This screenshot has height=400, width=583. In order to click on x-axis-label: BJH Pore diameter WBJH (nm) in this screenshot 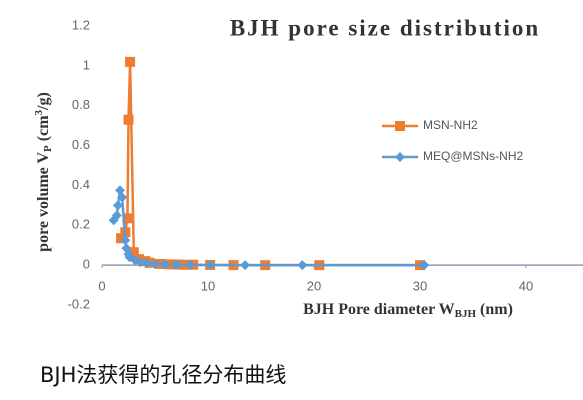, I will do `click(408, 310)`.